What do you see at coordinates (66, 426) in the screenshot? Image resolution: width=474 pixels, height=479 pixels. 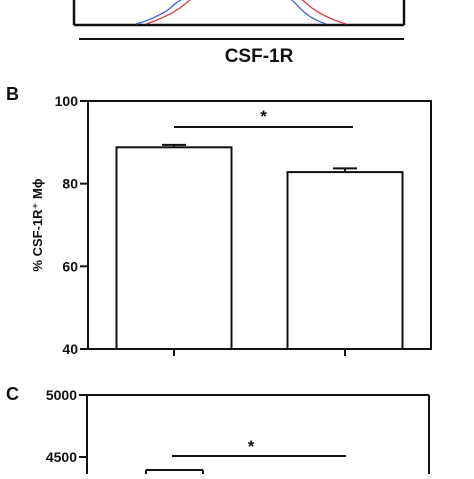 I see `panel-c-y-ticks: 4500 5000` at bounding box center [66, 426].